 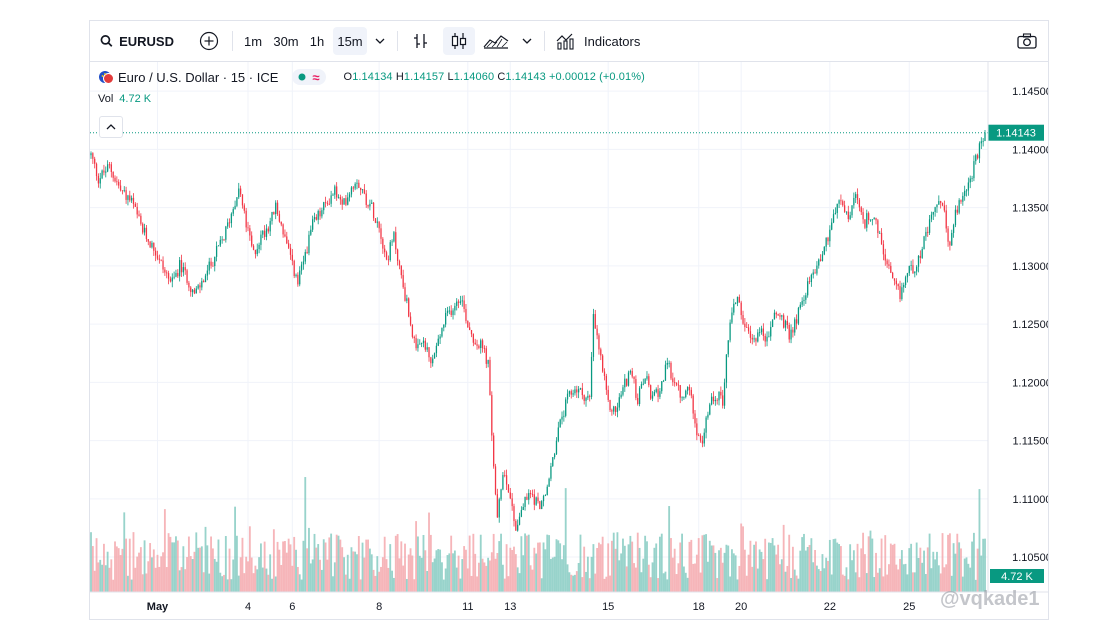 What do you see at coordinates (1017, 577) in the screenshot?
I see `last-volume-label: 4.72 K` at bounding box center [1017, 577].